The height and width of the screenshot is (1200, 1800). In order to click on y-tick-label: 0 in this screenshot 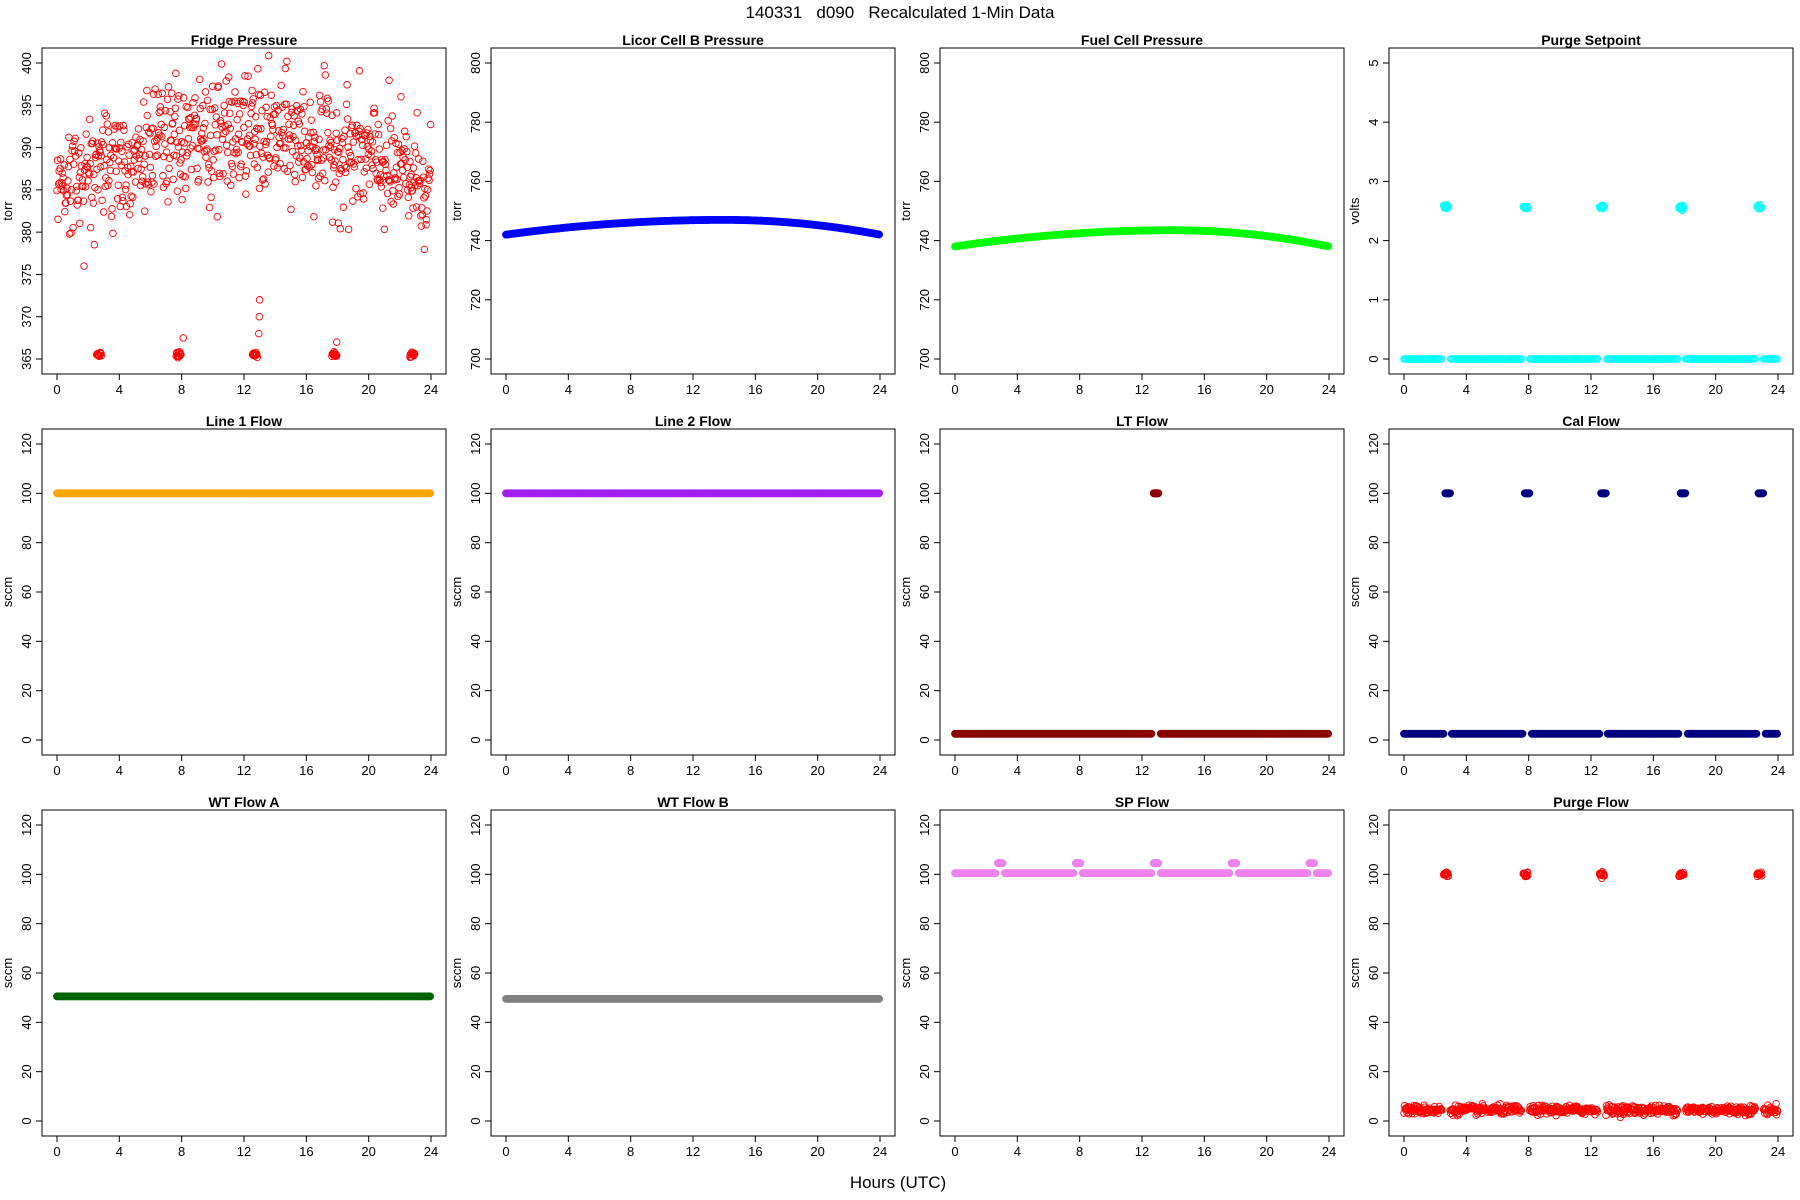, I will do `click(475, 1120)`.